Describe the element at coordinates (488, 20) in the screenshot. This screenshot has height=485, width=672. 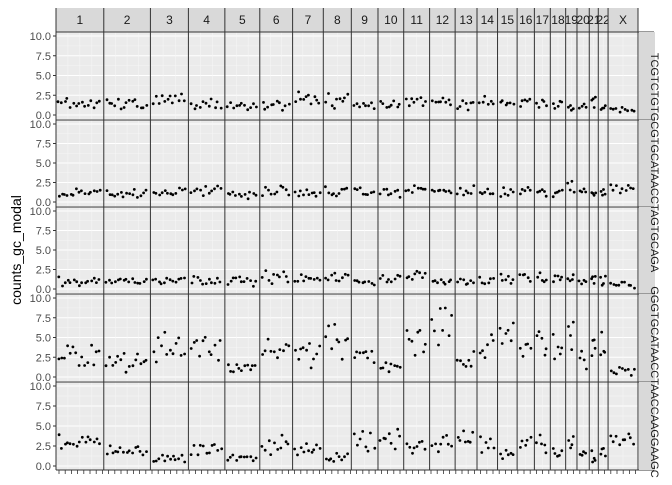
I see `column-strip-label: 14` at that location.